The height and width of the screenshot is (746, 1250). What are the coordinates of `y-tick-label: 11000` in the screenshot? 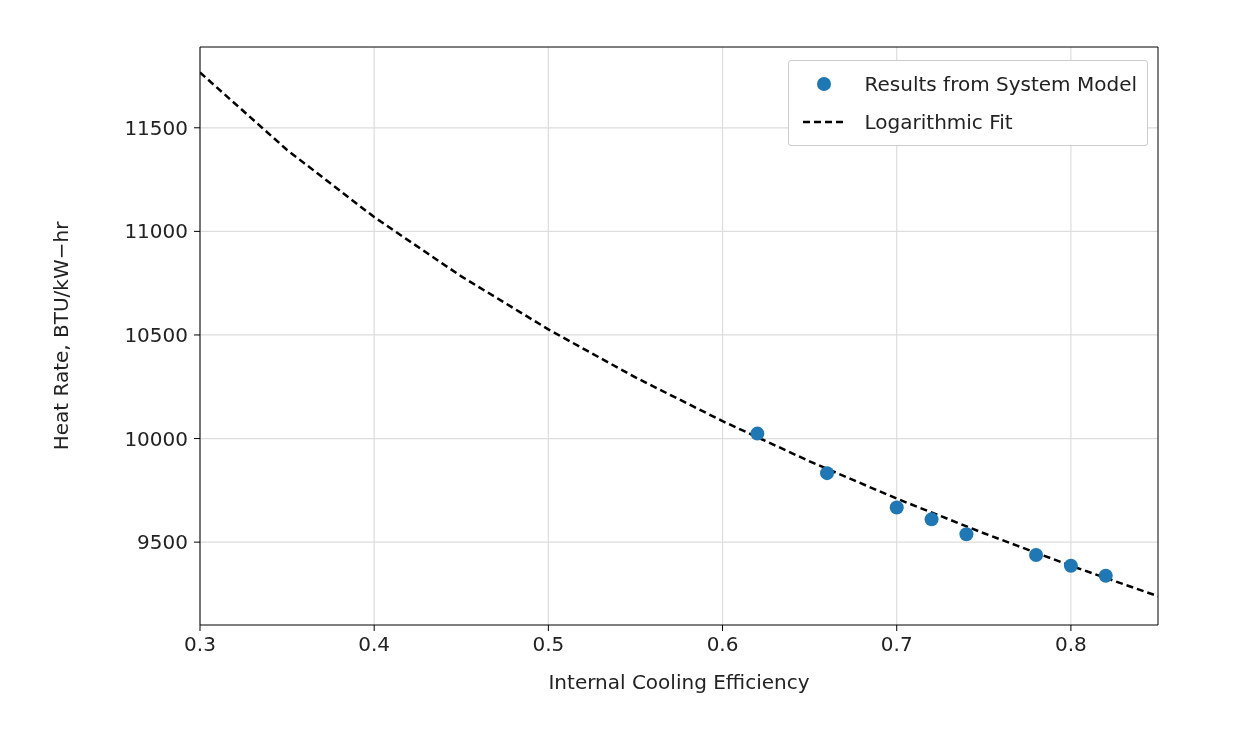 It's located at (156, 231).